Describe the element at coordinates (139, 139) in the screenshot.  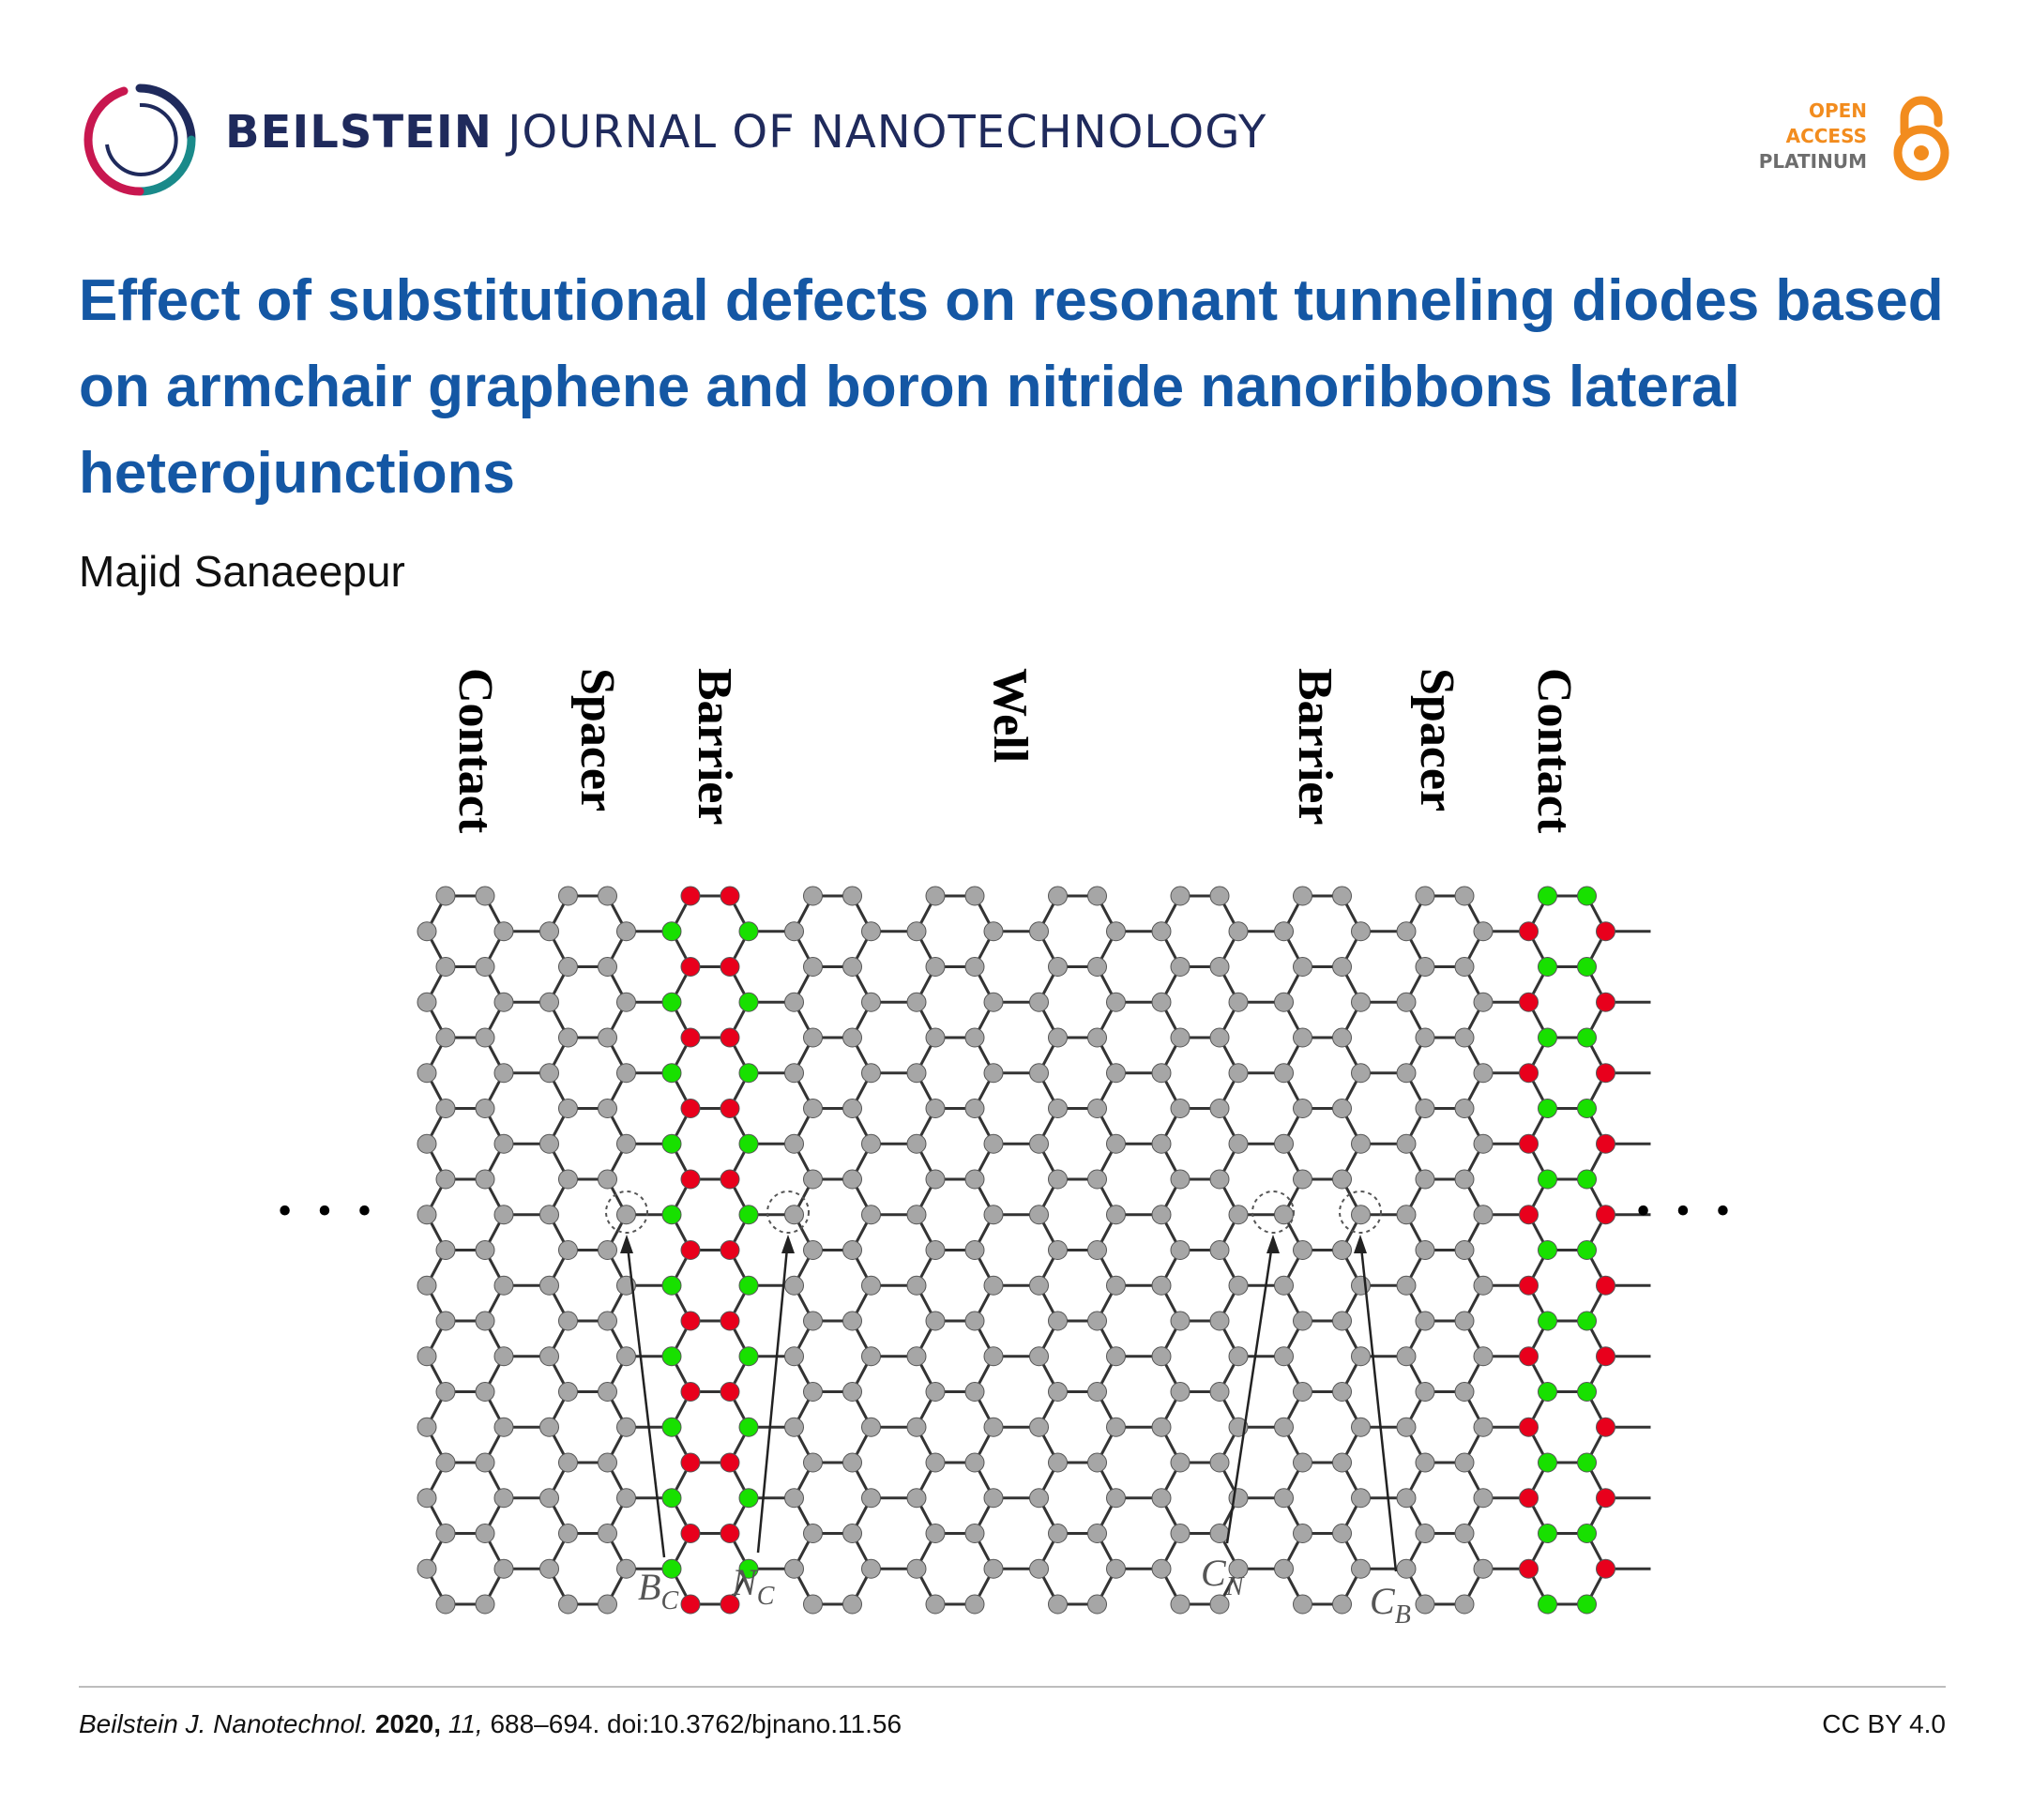
I see `beilstein-logo-icon` at that location.